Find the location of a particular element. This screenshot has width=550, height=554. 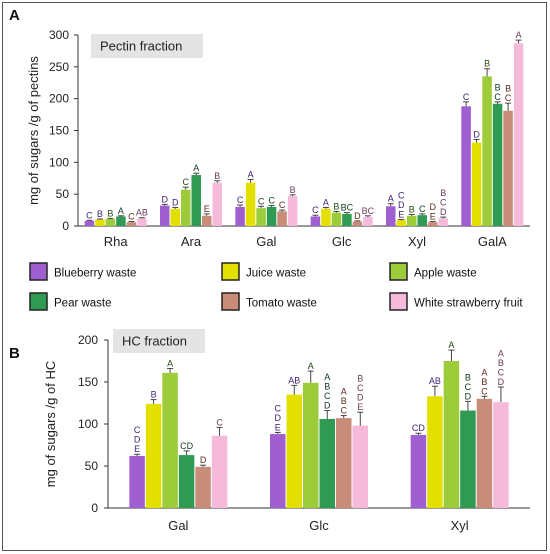

bar-juice-waste-ara is located at coordinates (175, 217).